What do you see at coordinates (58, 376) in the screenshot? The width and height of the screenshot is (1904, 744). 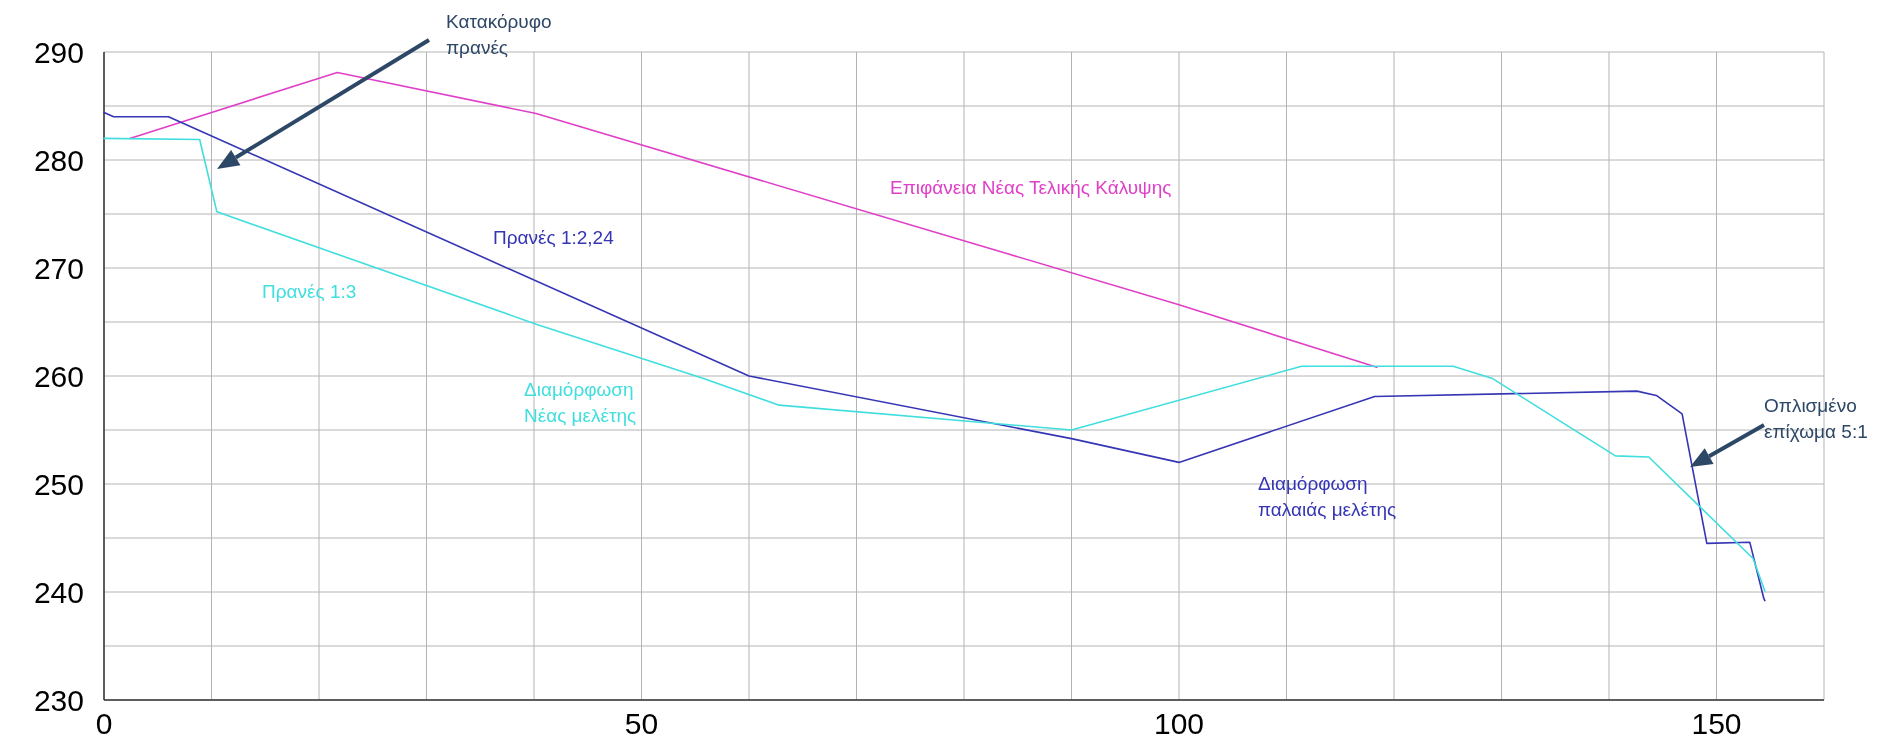 I see `y-tick-label: 260` at bounding box center [58, 376].